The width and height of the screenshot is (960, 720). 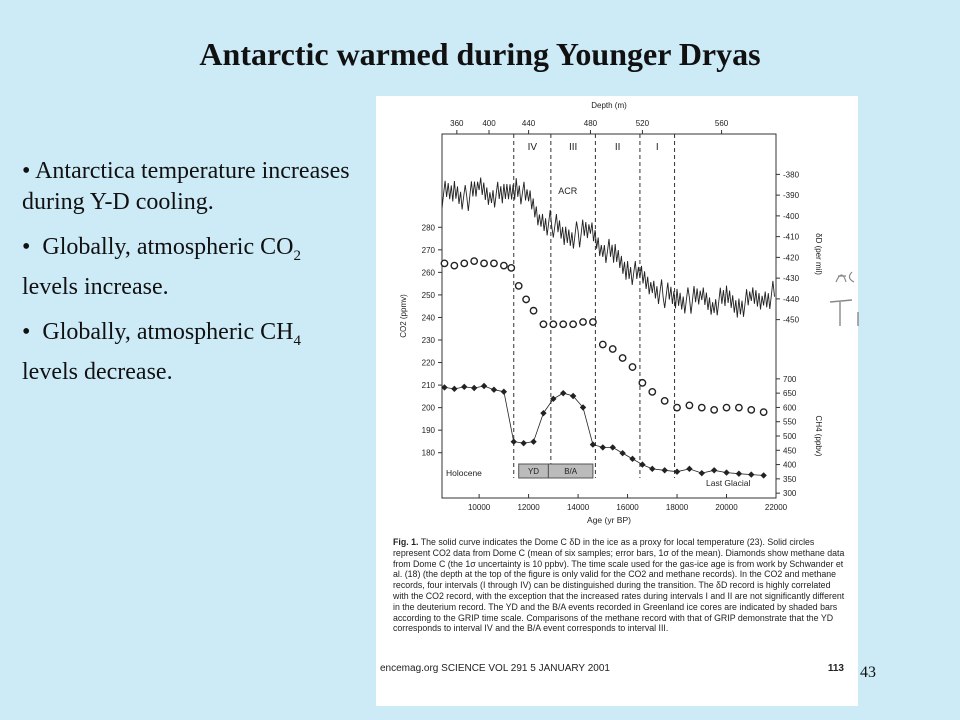 I want to click on top-tick-label: 360, so click(x=457, y=123).